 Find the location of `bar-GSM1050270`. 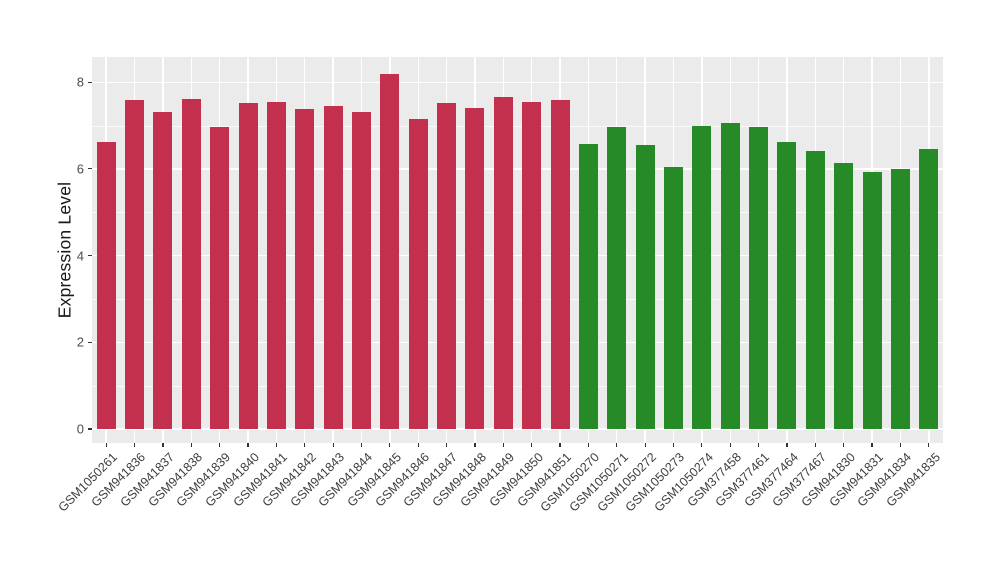

bar-GSM1050270 is located at coordinates (588, 286).